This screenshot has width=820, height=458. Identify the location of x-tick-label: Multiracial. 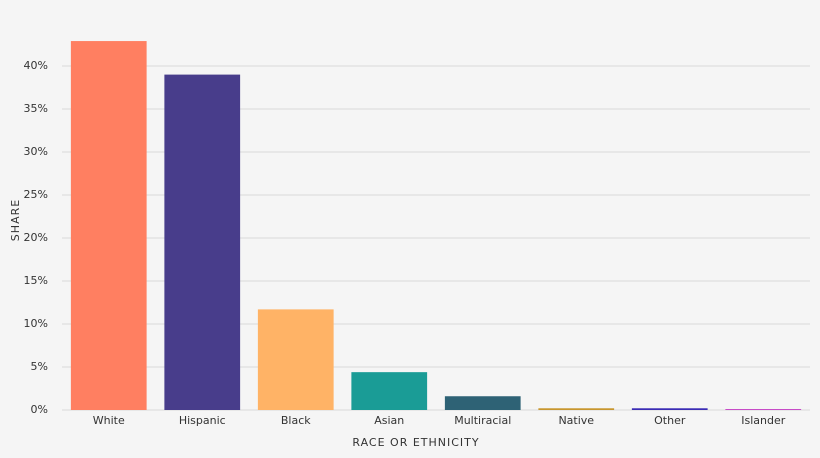
(482, 420).